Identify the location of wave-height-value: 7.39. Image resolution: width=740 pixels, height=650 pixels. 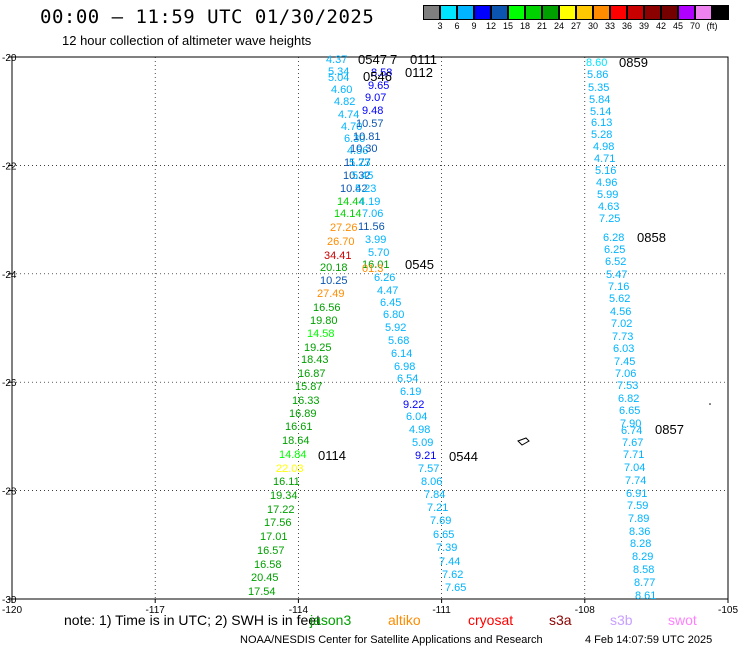
(446, 548).